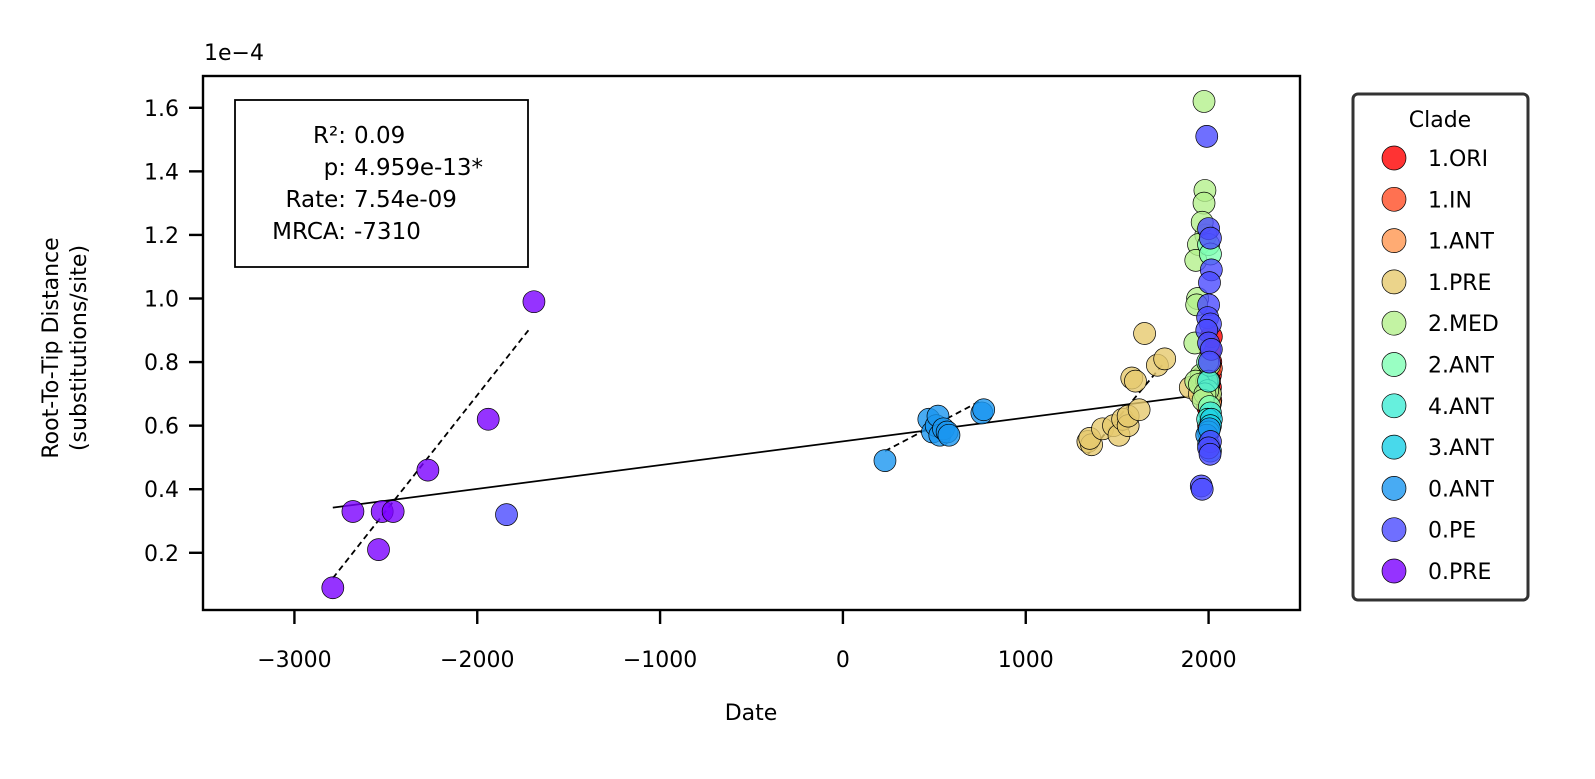 The image size is (1595, 779). Describe the element at coordinates (379, 136) in the screenshot. I see `stats-r2-value: 0.09` at that location.